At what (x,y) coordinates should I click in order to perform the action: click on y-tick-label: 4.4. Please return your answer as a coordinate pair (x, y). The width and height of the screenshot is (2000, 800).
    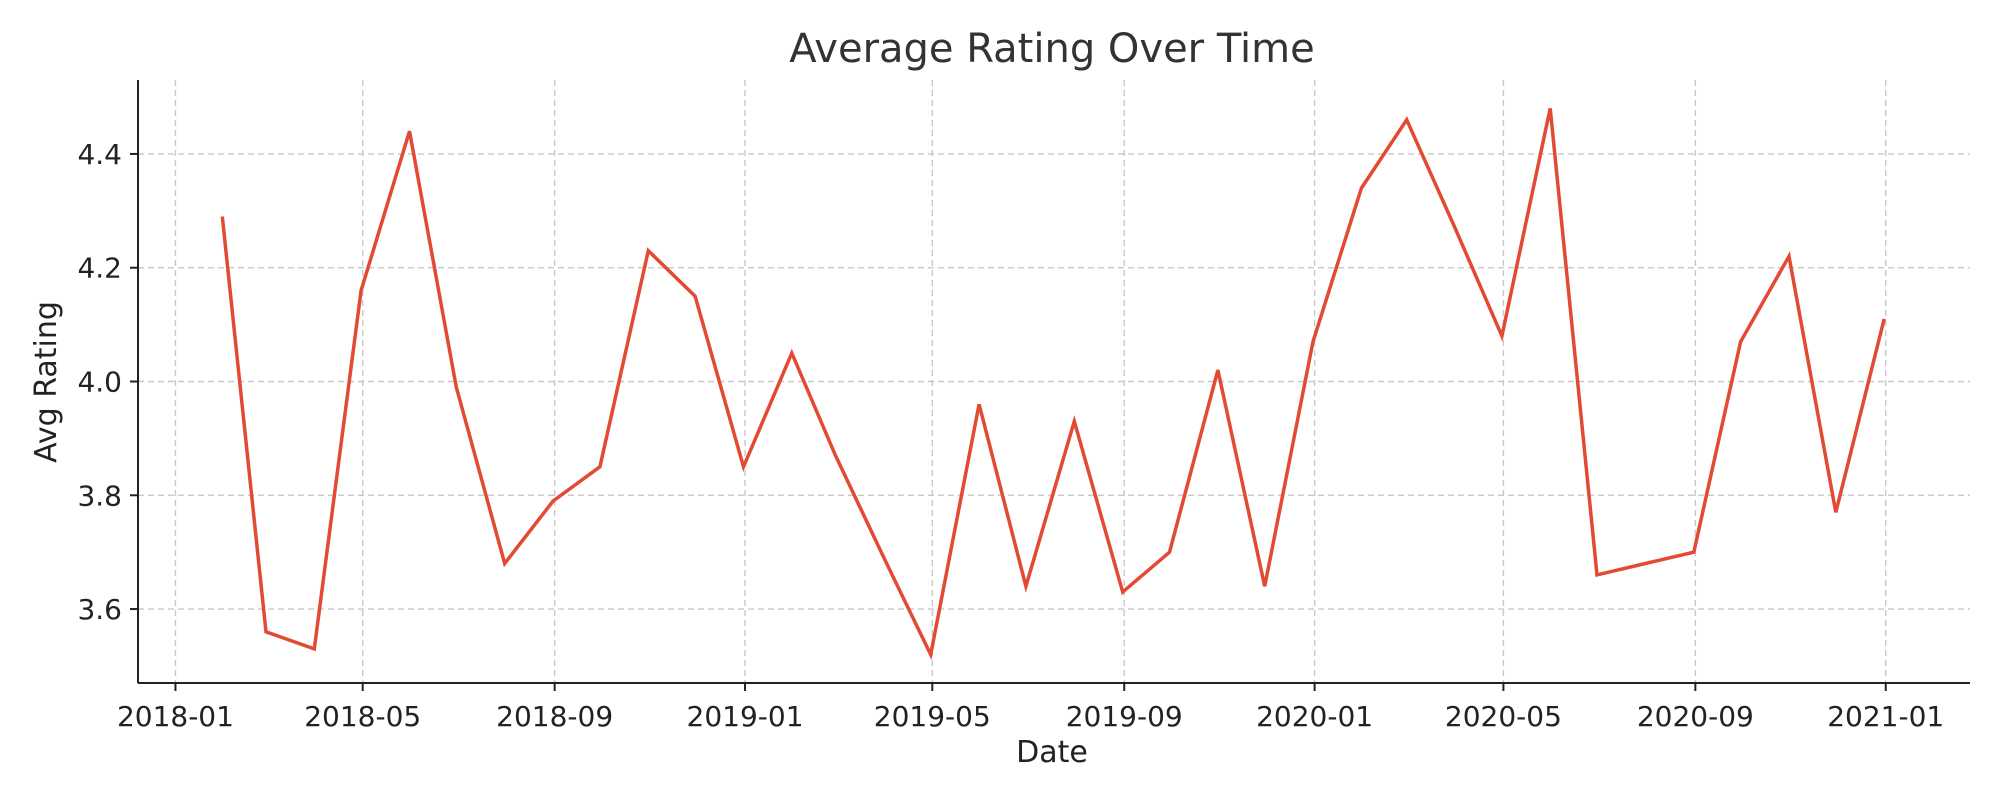
    Looking at the image, I should click on (99, 154).